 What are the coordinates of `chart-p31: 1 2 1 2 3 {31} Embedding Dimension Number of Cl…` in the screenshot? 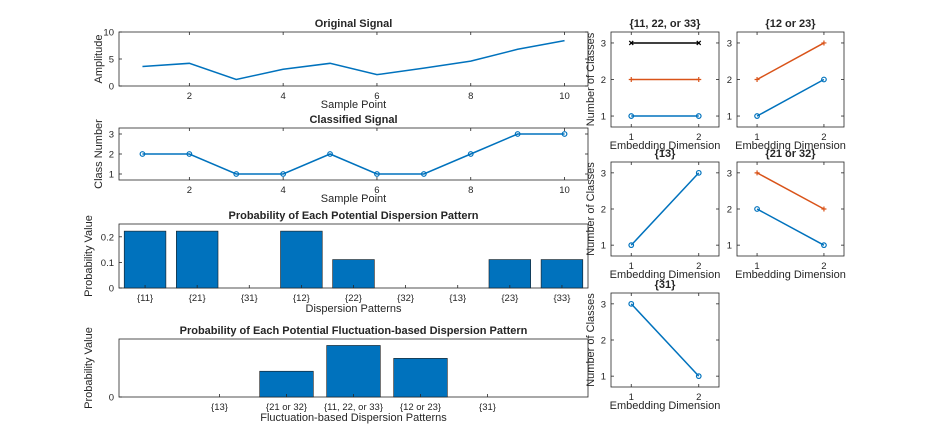 It's located at (652, 345).